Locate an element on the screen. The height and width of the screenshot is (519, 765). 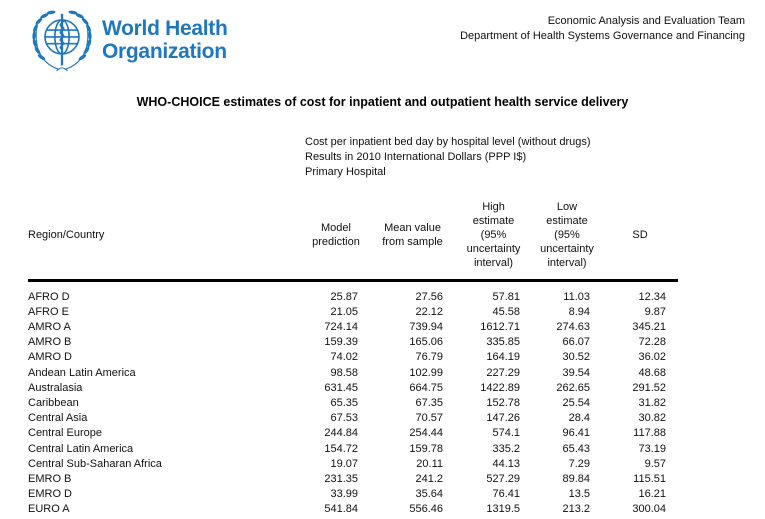
value-cell: 30.52 is located at coordinates (576, 357).